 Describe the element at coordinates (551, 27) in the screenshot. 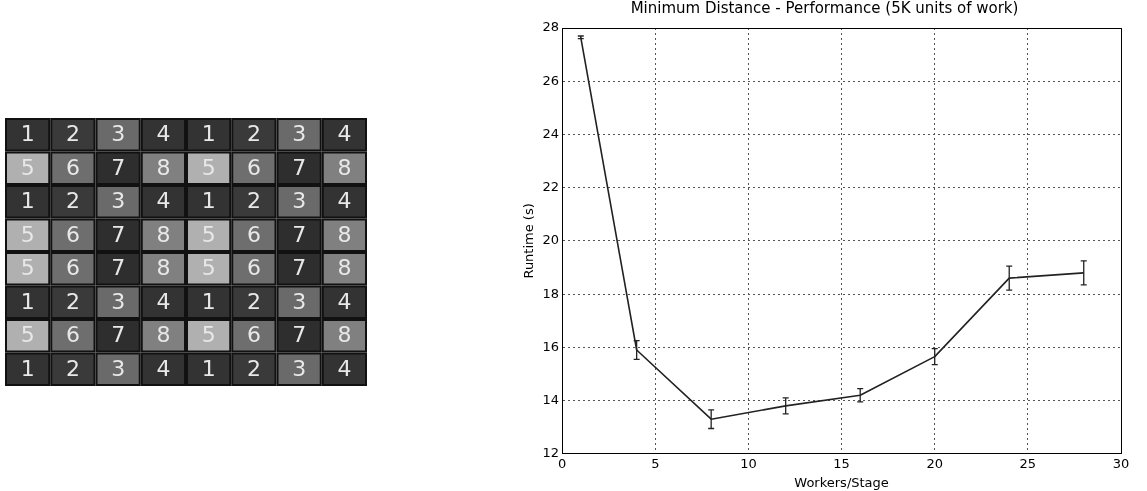

I see `y-tick-label: 28` at that location.